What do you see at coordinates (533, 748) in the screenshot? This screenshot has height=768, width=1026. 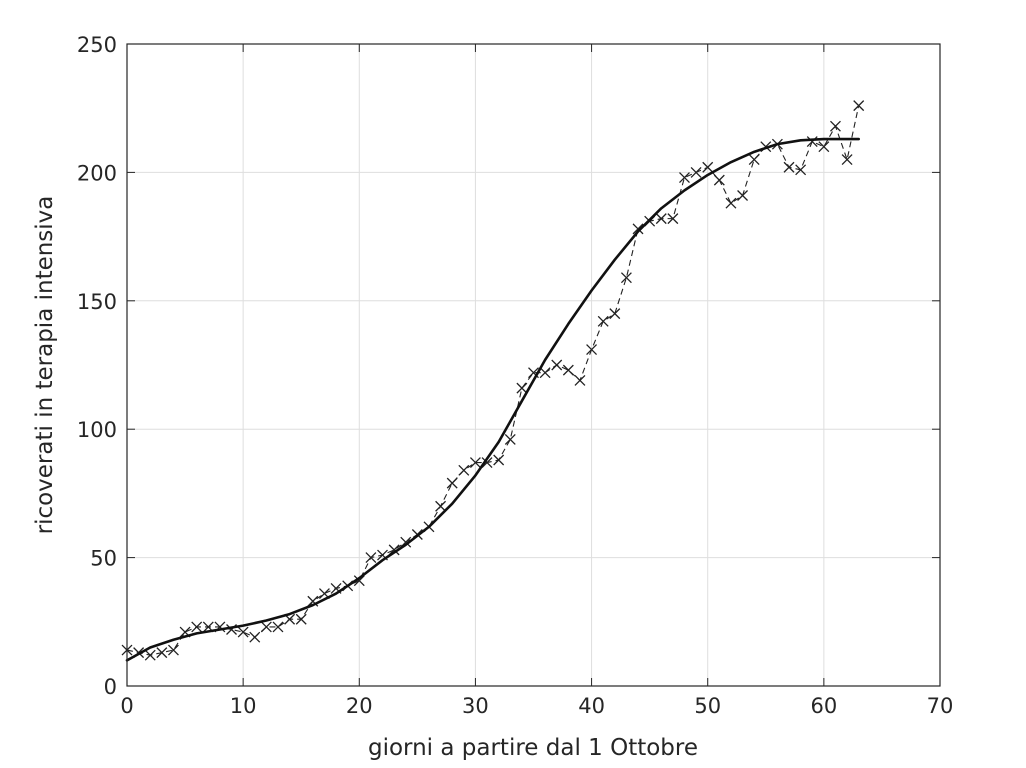 I see `x-axis-label: giorni a partire dal 1 Ottobre` at bounding box center [533, 748].